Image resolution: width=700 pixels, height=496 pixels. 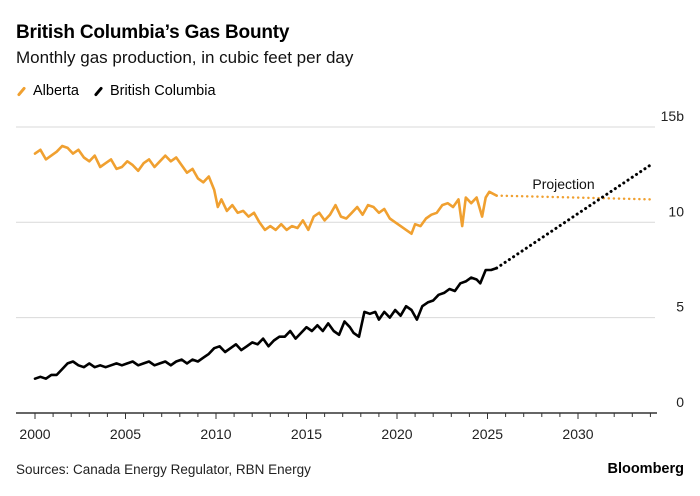 I want to click on series-line-british-columbia-projection, so click(x=573, y=216).